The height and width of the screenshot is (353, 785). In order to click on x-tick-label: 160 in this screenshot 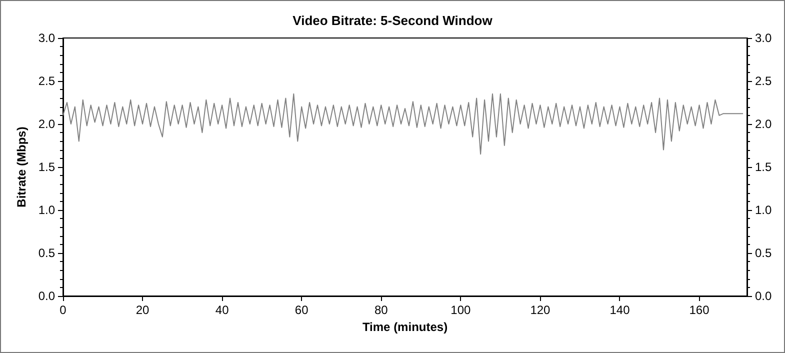, I will do `click(699, 310)`.